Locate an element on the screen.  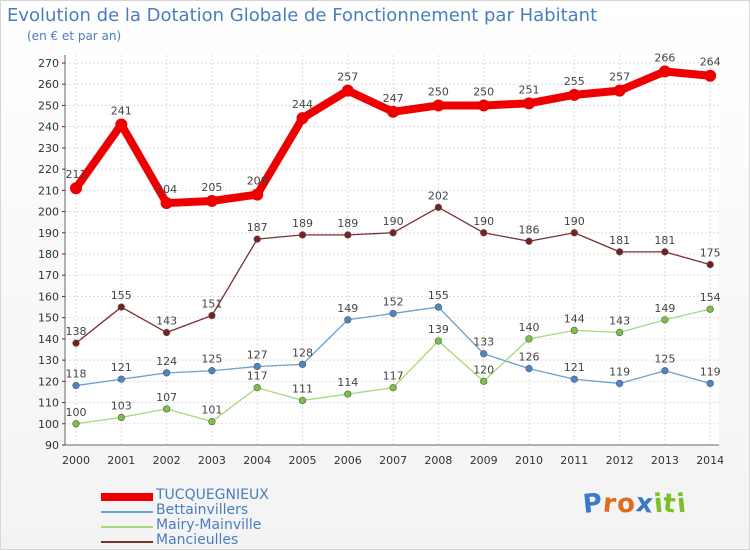
y-tick-label: 150 is located at coordinates (48, 318).